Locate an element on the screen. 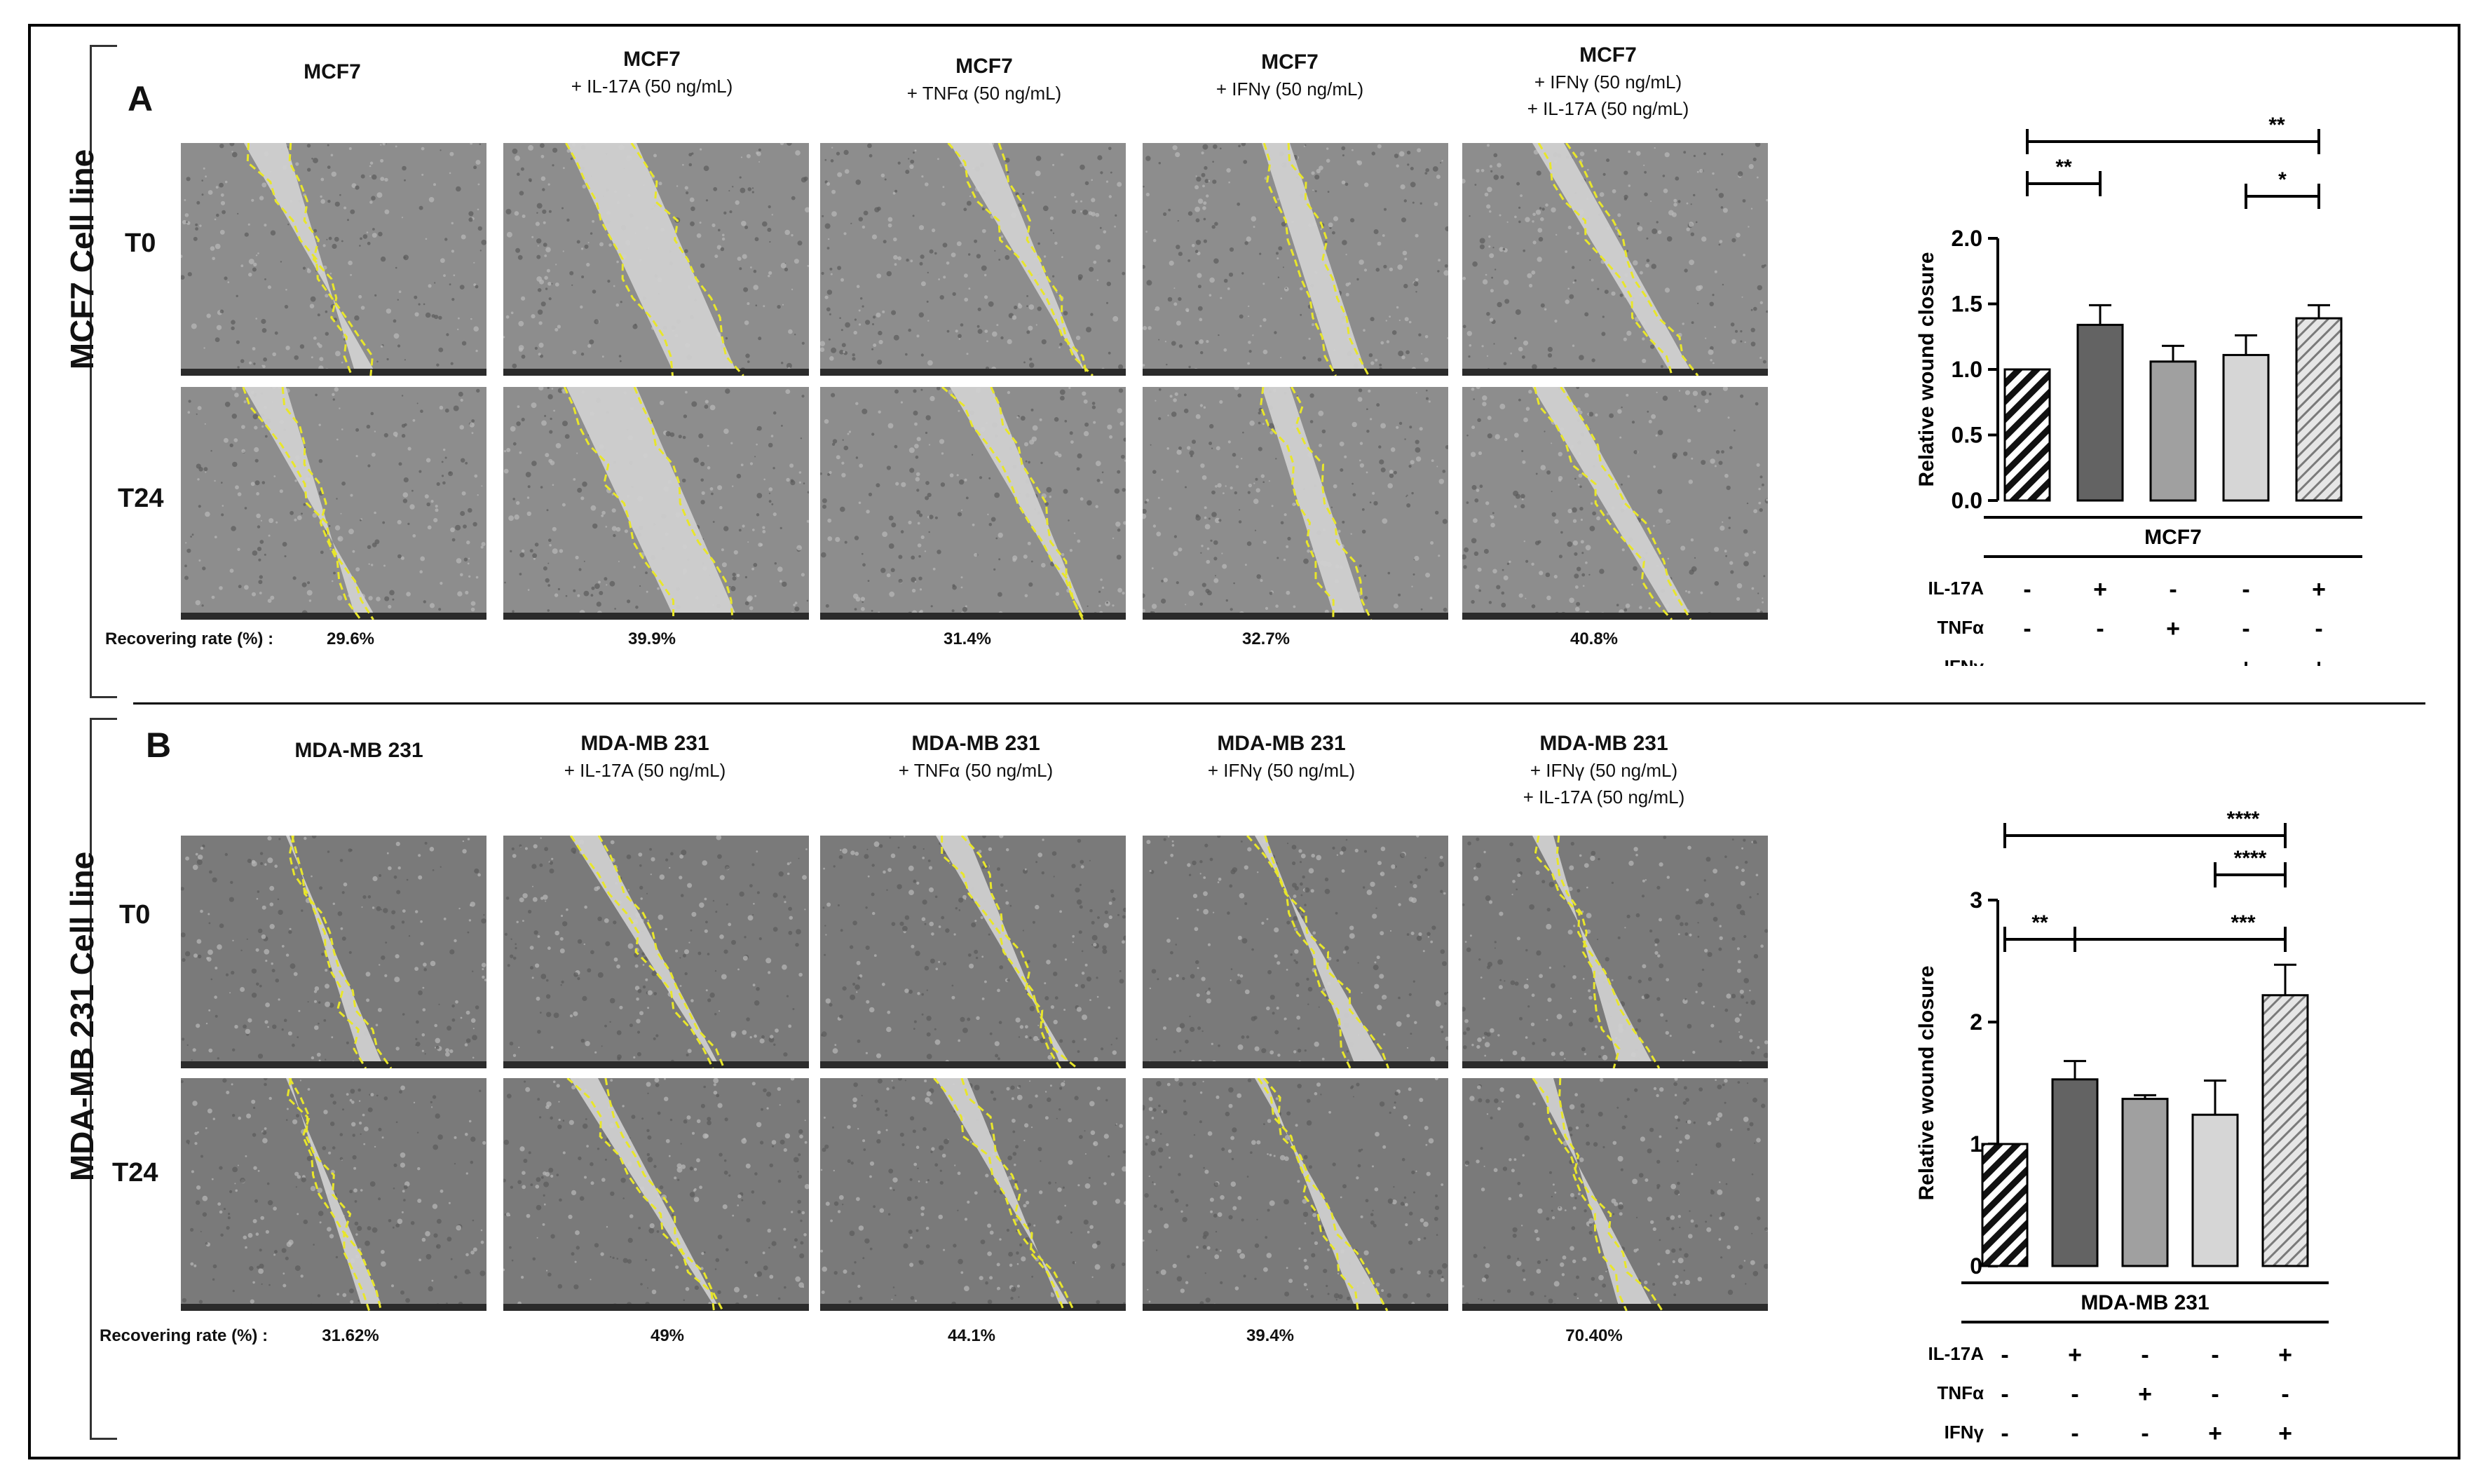 Image resolution: width=2492 pixels, height=1484 pixels. recovering-rate-value: 70.40% is located at coordinates (1594, 1335).